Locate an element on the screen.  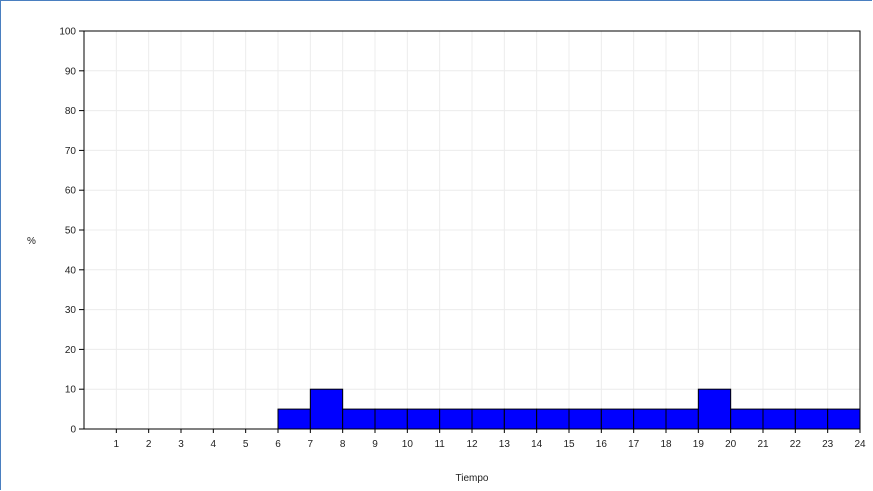
x-tick-label: 8 is located at coordinates (343, 444).